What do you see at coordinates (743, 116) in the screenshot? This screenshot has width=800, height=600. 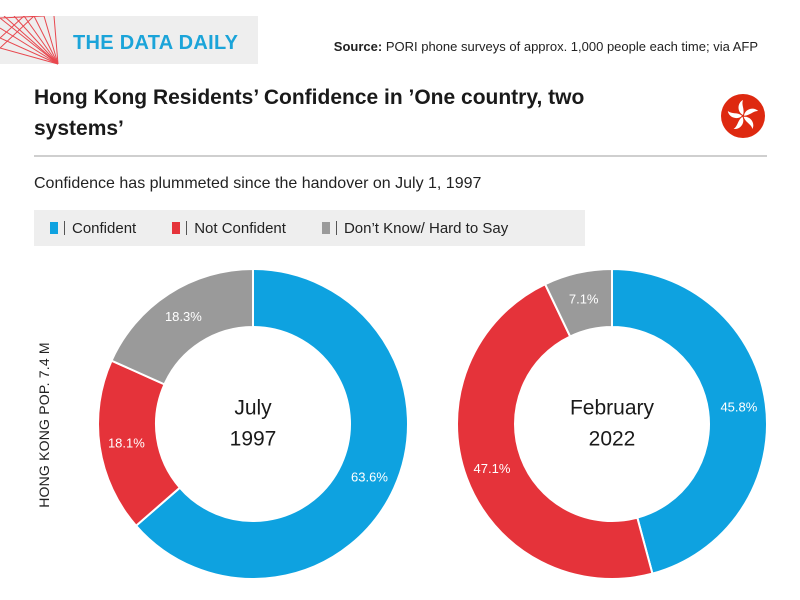 I see `hong-kong-flag-icon` at bounding box center [743, 116].